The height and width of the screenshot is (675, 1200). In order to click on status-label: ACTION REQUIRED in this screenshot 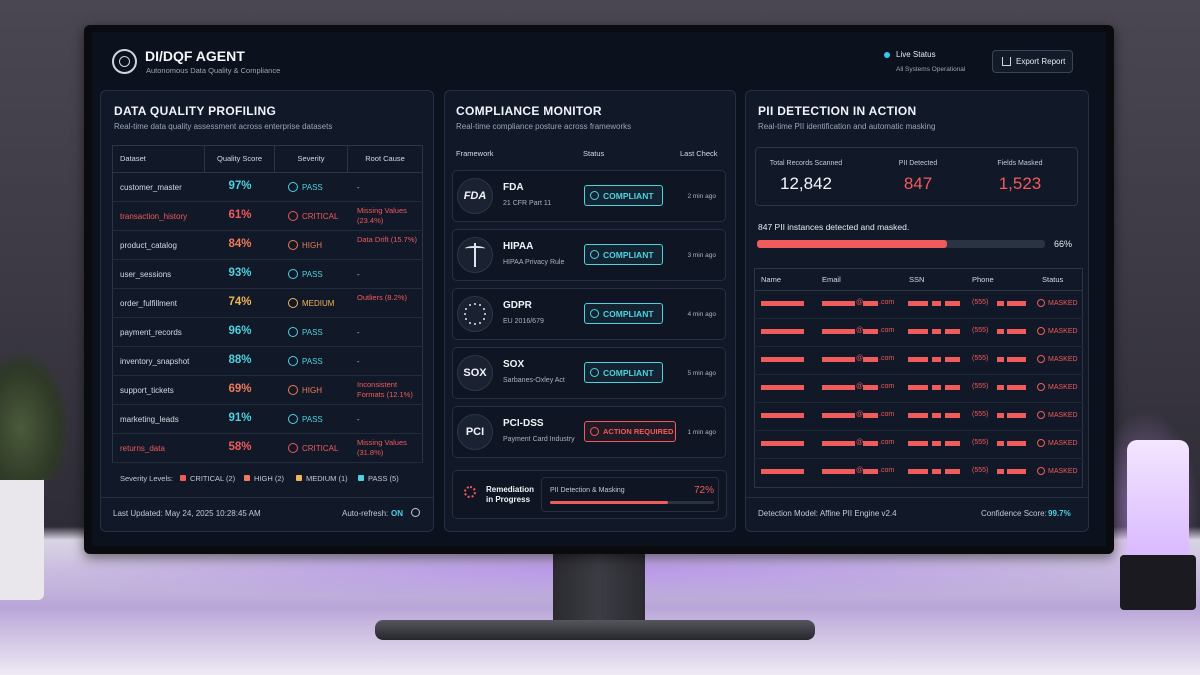, I will do `click(638, 431)`.